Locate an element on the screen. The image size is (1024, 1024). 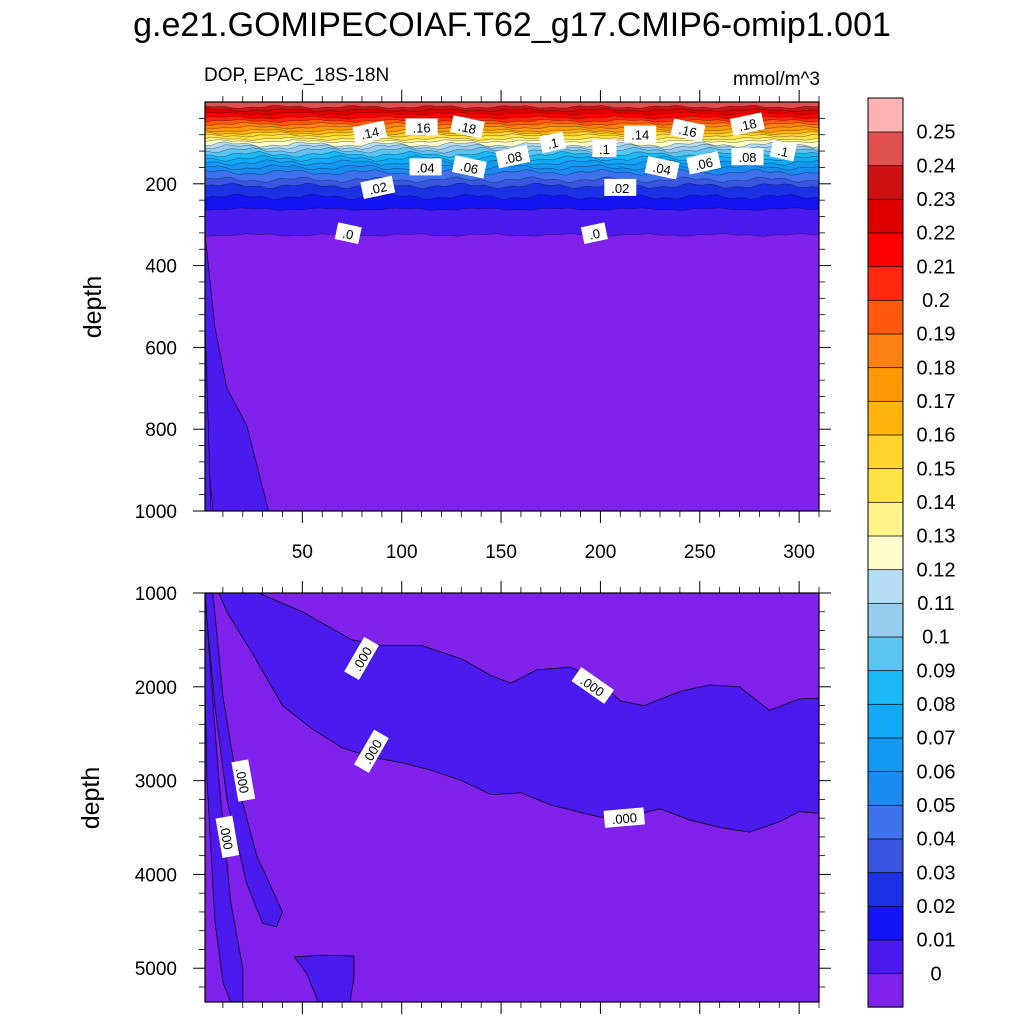
units-subtitle: mmol/m^3 is located at coordinates (776, 79).